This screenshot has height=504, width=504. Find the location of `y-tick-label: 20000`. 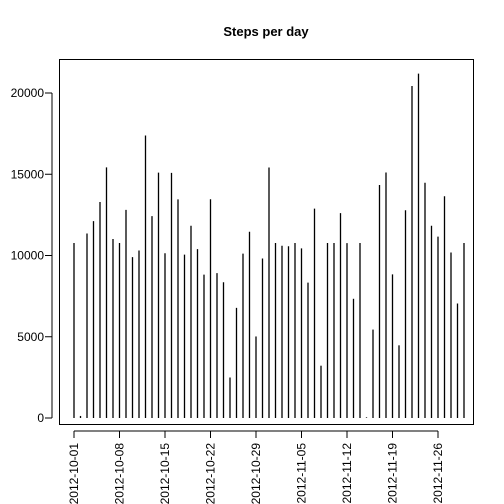

y-tick-label: 20000 is located at coordinates (28, 93).